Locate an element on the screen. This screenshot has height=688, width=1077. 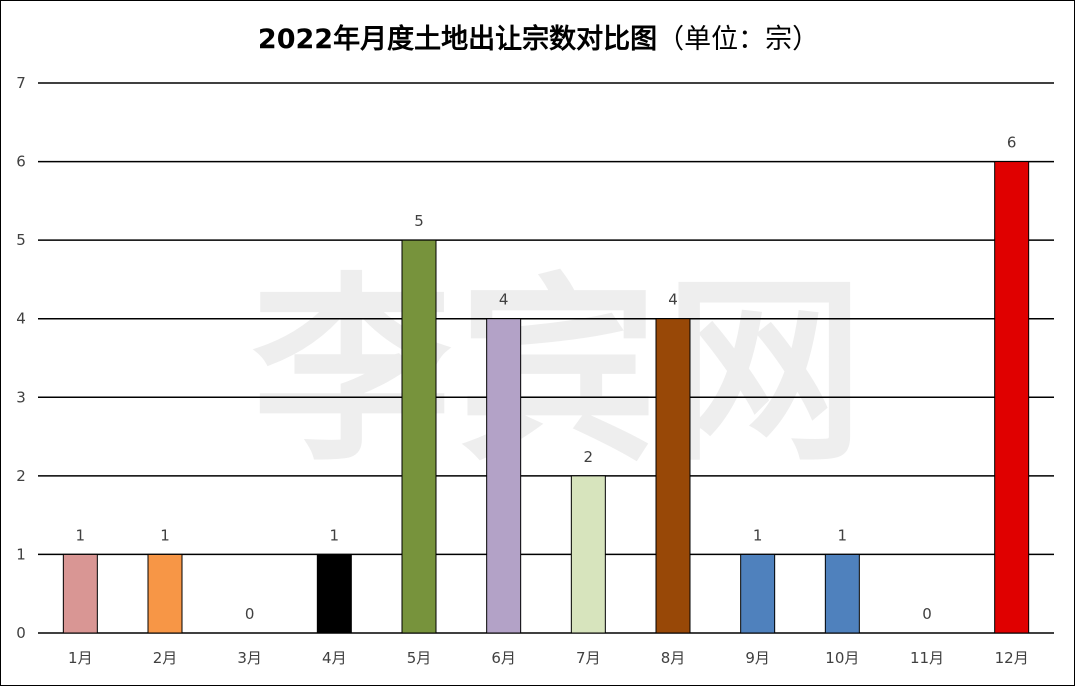
data-label: 5 is located at coordinates (419, 221).